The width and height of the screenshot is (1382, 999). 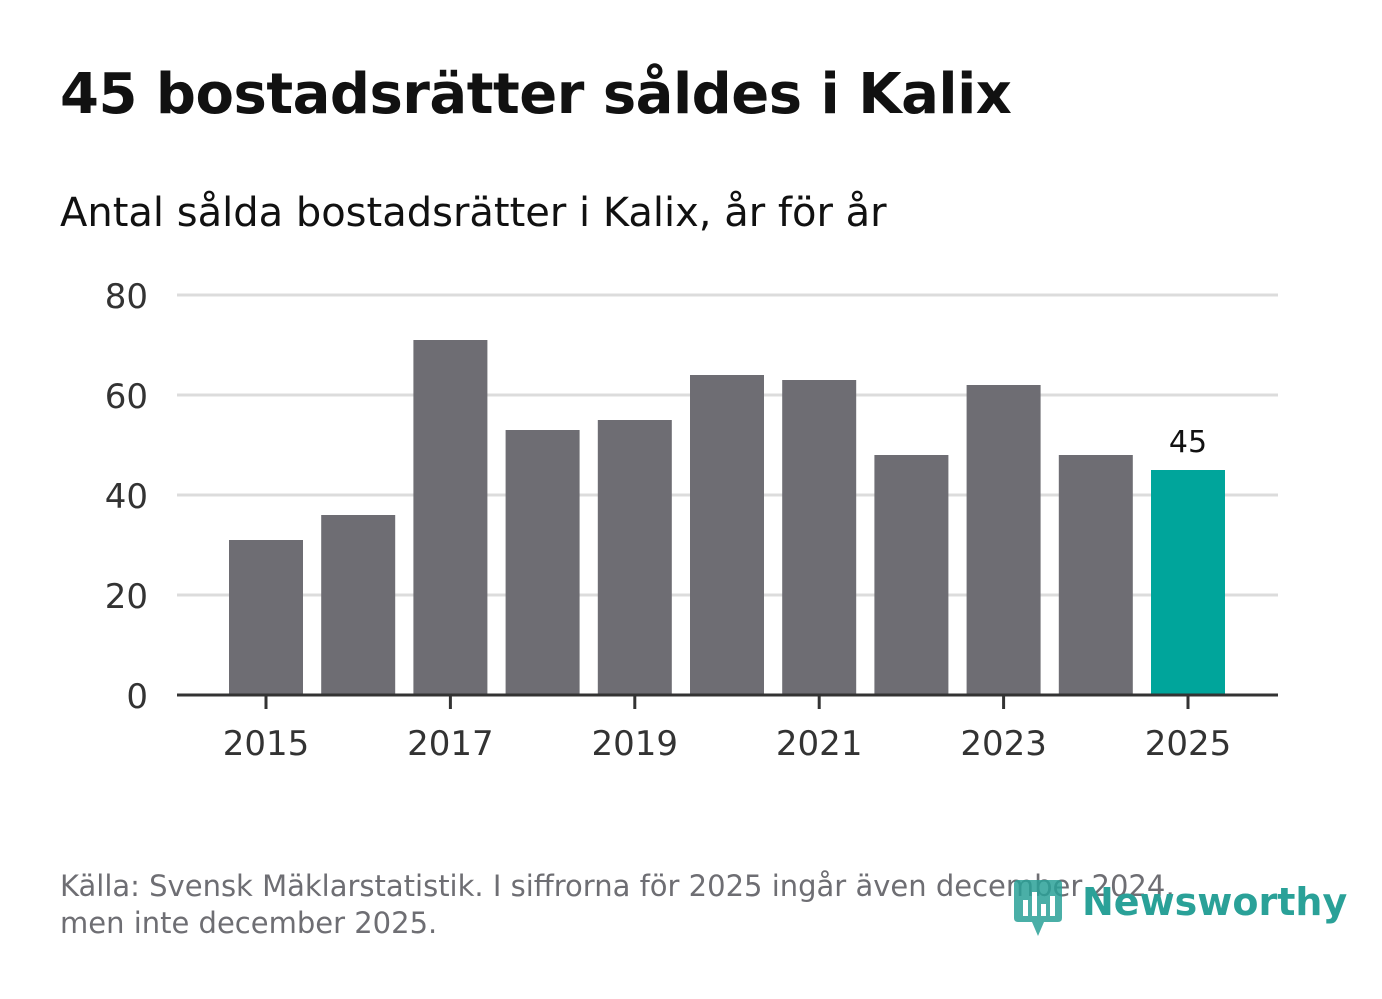 I want to click on chart-title: 45 bostadsrätter såldes i Kalix, so click(x=536, y=94).